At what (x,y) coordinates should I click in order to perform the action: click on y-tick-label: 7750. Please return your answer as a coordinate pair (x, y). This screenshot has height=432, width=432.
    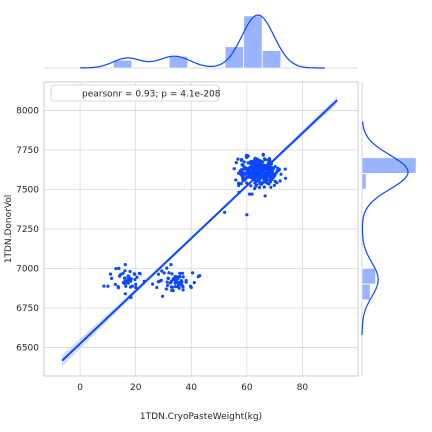
    Looking at the image, I should click on (27, 151).